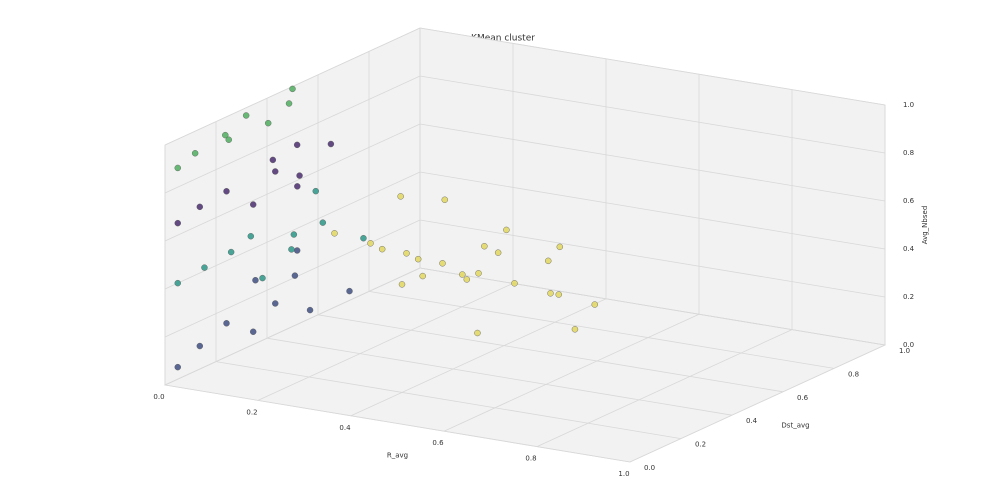 The width and height of the screenshot is (1006, 496). Describe the element at coordinates (904, 351) in the screenshot. I see `y-tick-label: 1.0` at that location.